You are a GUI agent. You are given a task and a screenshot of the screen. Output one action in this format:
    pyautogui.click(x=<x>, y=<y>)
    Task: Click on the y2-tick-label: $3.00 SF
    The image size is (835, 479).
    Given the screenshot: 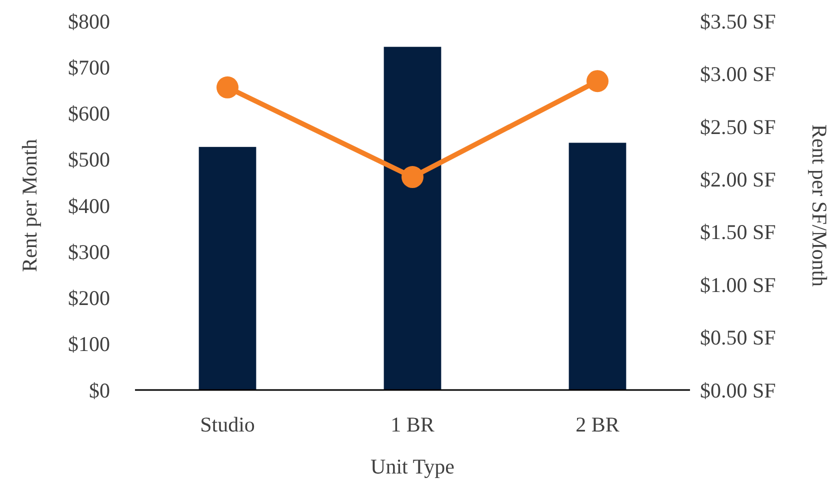 What is the action you would take?
    pyautogui.click(x=738, y=74)
    